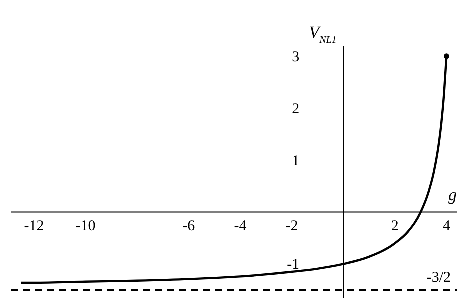 This screenshot has width=474, height=305. I want to click on annotation: -3/2, so click(438, 278).